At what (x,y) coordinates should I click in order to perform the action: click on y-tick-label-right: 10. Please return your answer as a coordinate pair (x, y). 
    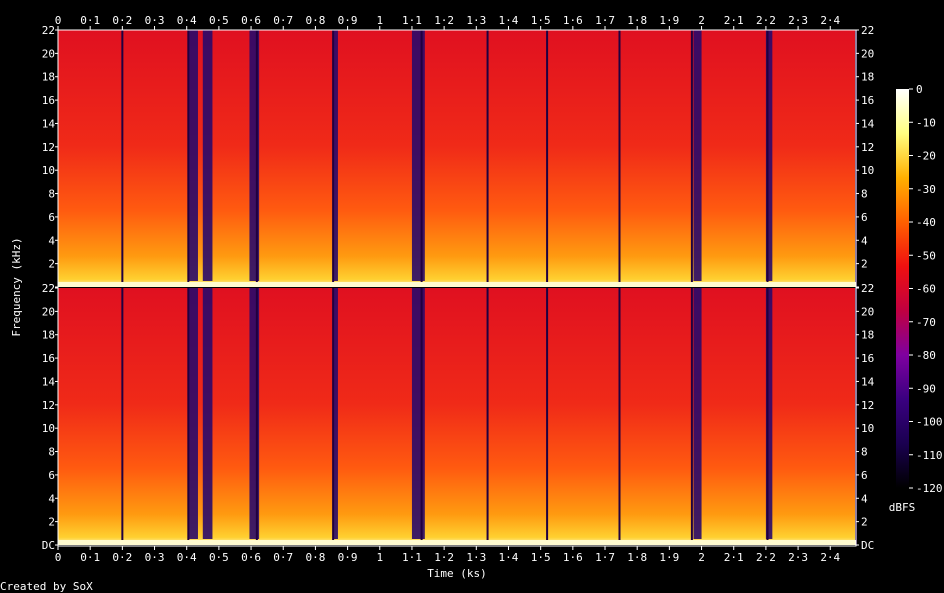
    Looking at the image, I should click on (867, 428).